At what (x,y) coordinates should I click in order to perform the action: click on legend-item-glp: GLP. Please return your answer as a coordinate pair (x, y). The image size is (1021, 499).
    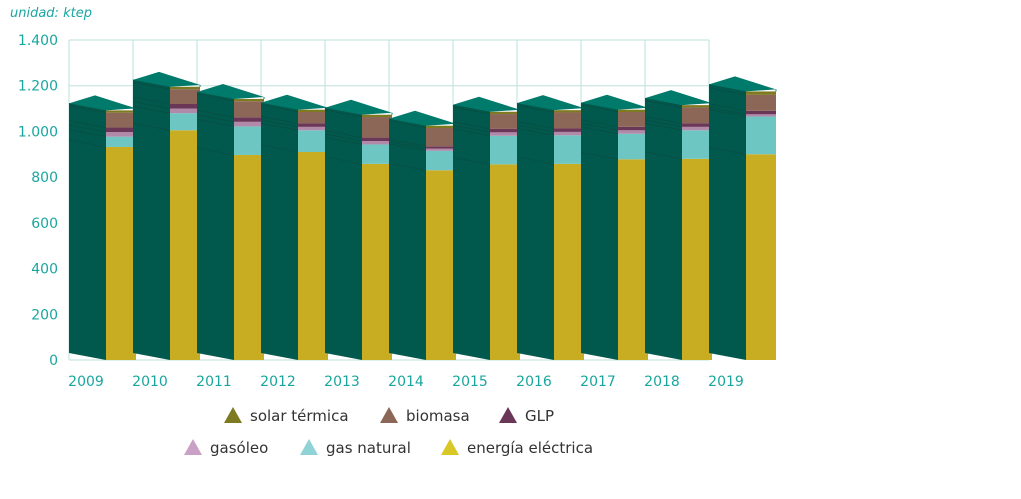
    Looking at the image, I should click on (526, 416).